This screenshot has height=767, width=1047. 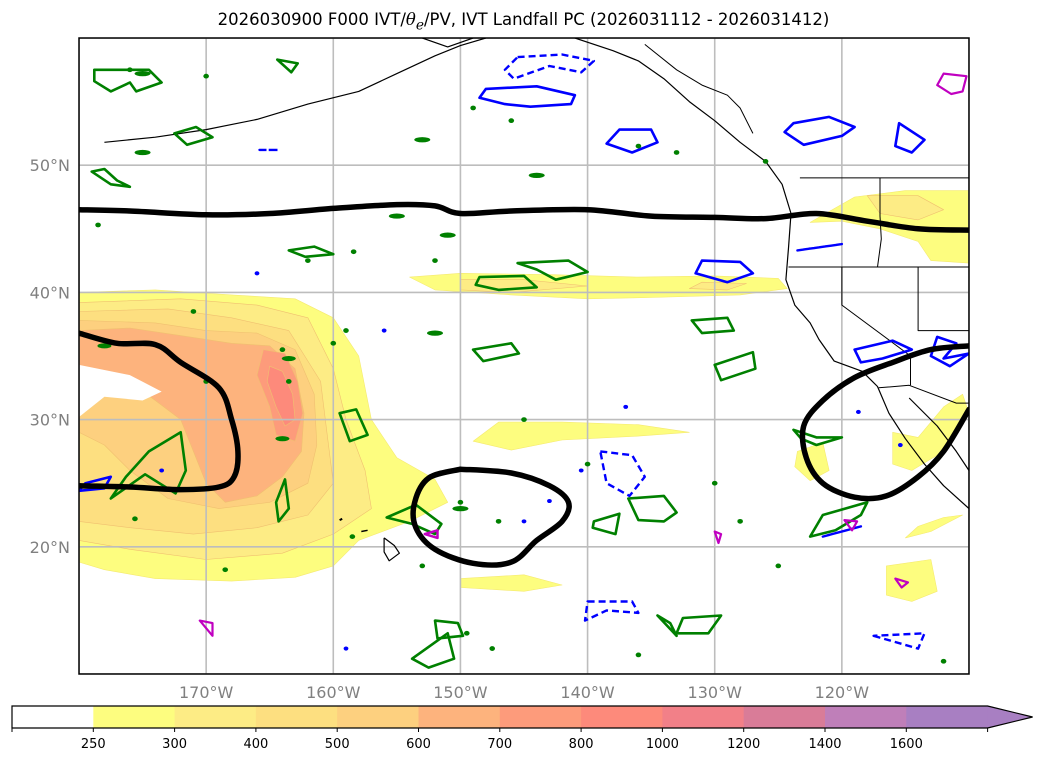 What do you see at coordinates (419, 25) in the screenshot?
I see `title-theta-sub: e` at bounding box center [419, 25].